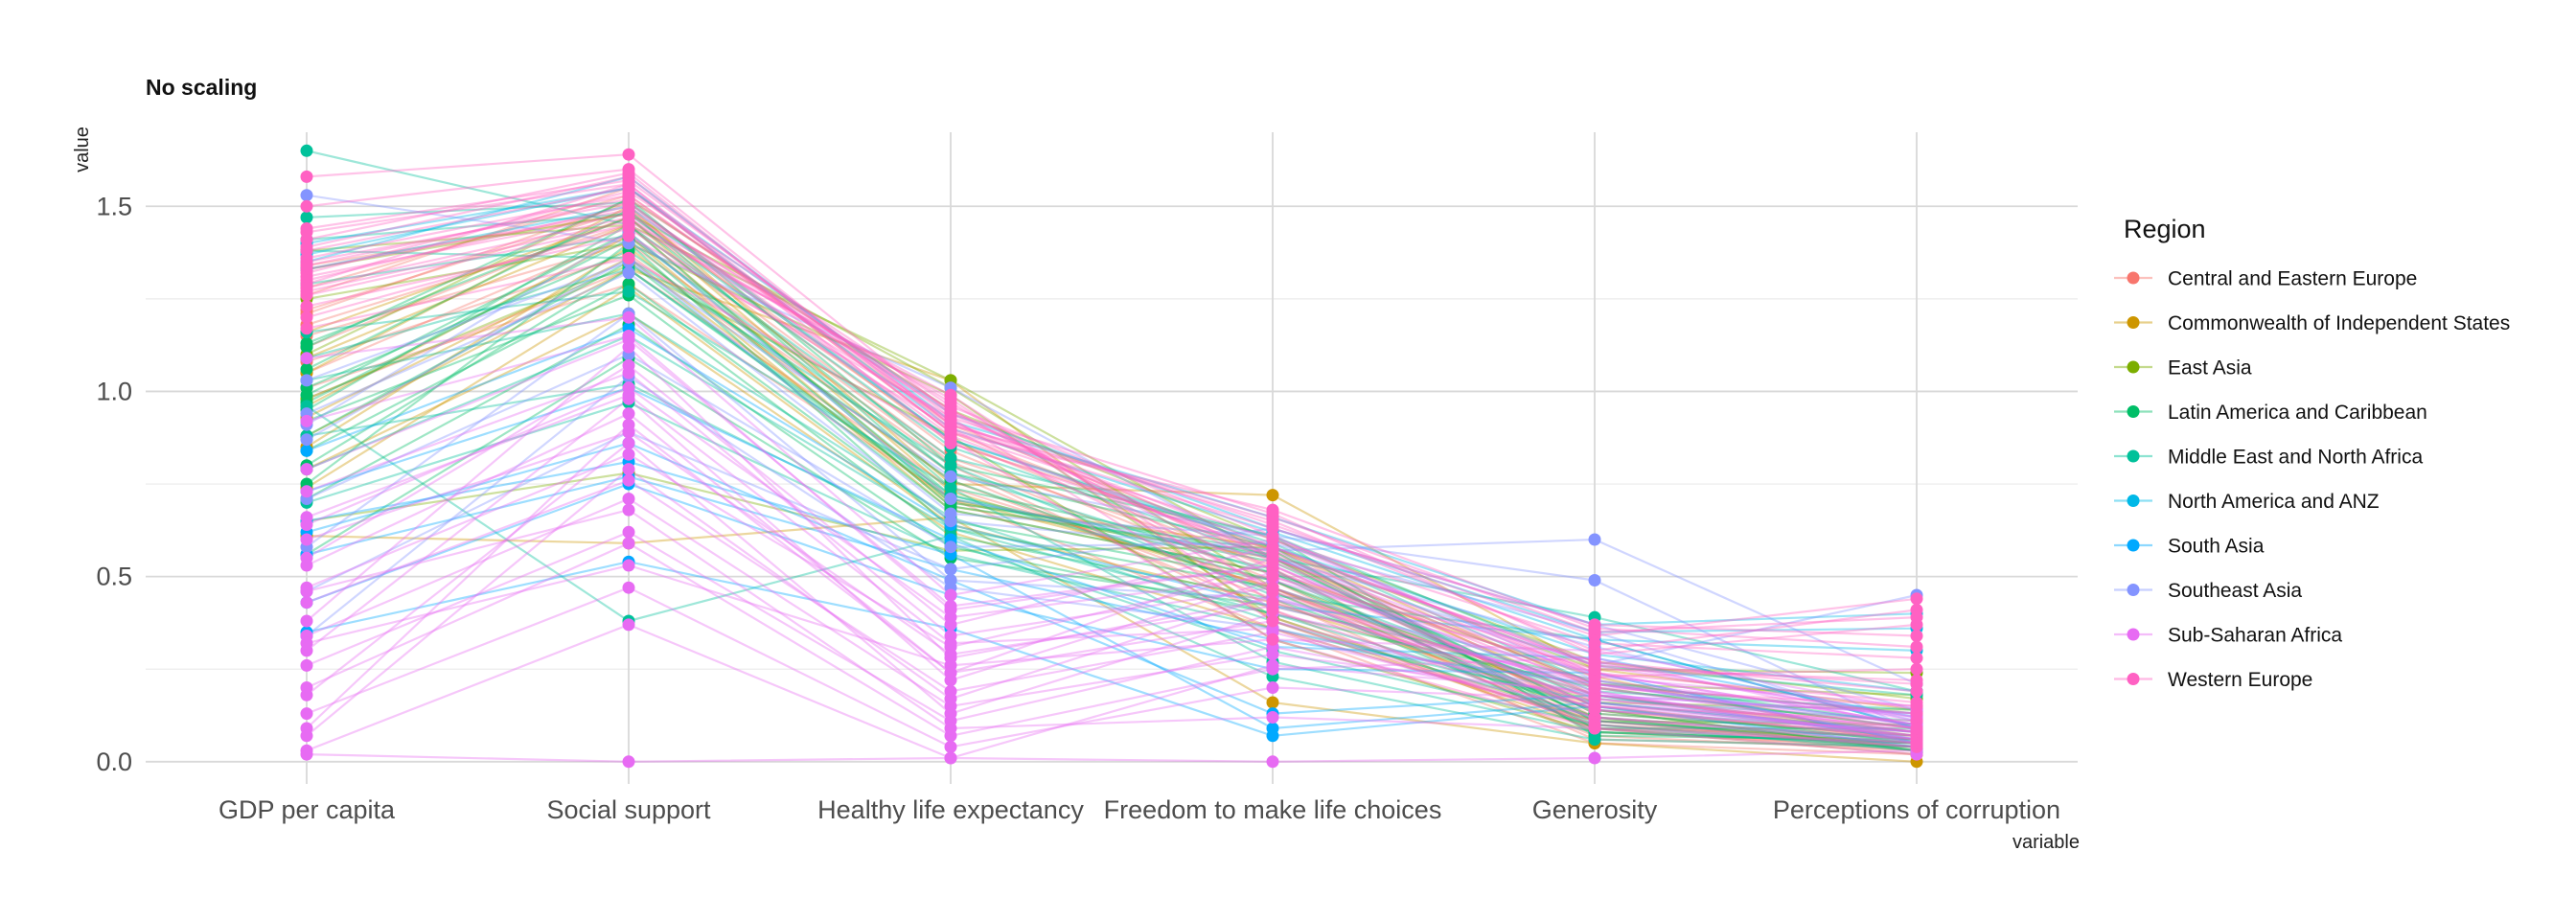 The height and width of the screenshot is (920, 2576). Describe the element at coordinates (2274, 502) in the screenshot. I see `legend-label: North America and ANZ` at that location.